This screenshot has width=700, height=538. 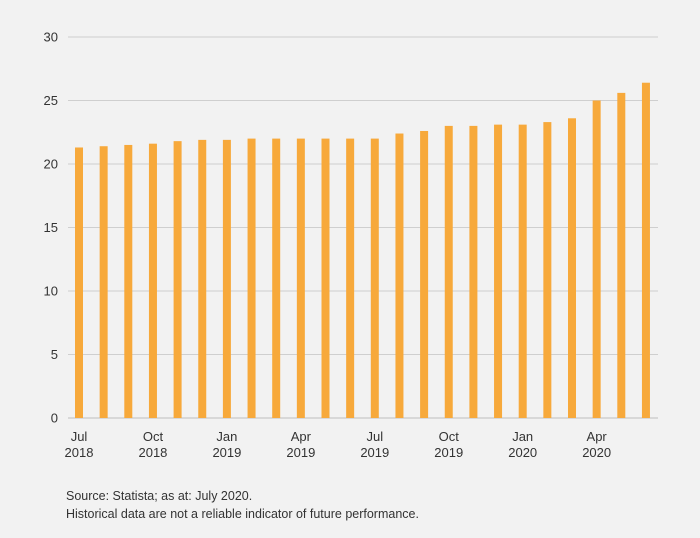 What do you see at coordinates (159, 496) in the screenshot?
I see `source-line: Source: Statista; as at: July 2020.` at bounding box center [159, 496].